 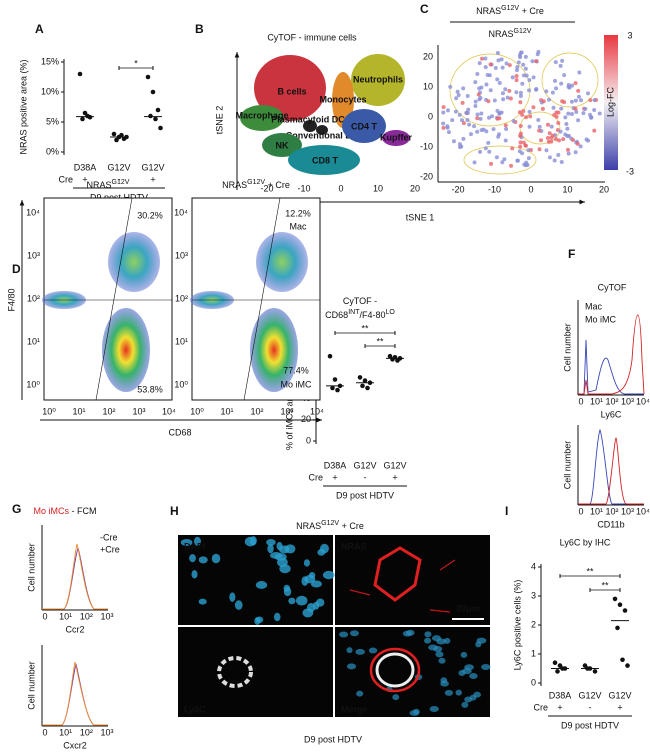 I want to click on y-tick-label: 10⁰, so click(x=33, y=384).